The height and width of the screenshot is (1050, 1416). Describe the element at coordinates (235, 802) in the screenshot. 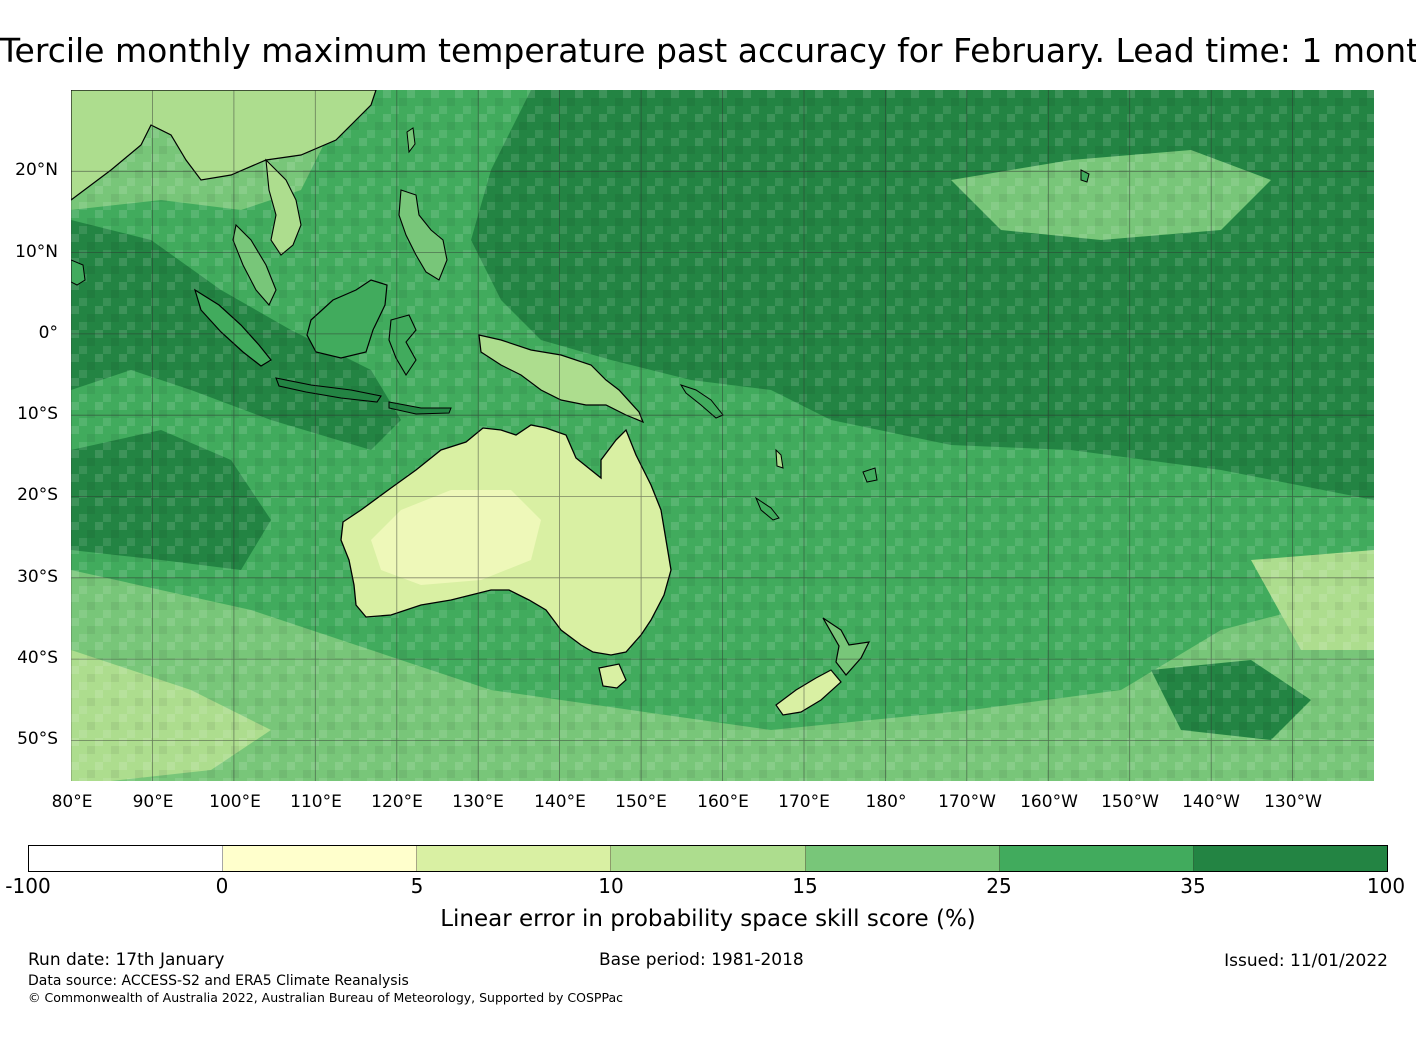

I see `lon-label-100e: 100°E` at that location.